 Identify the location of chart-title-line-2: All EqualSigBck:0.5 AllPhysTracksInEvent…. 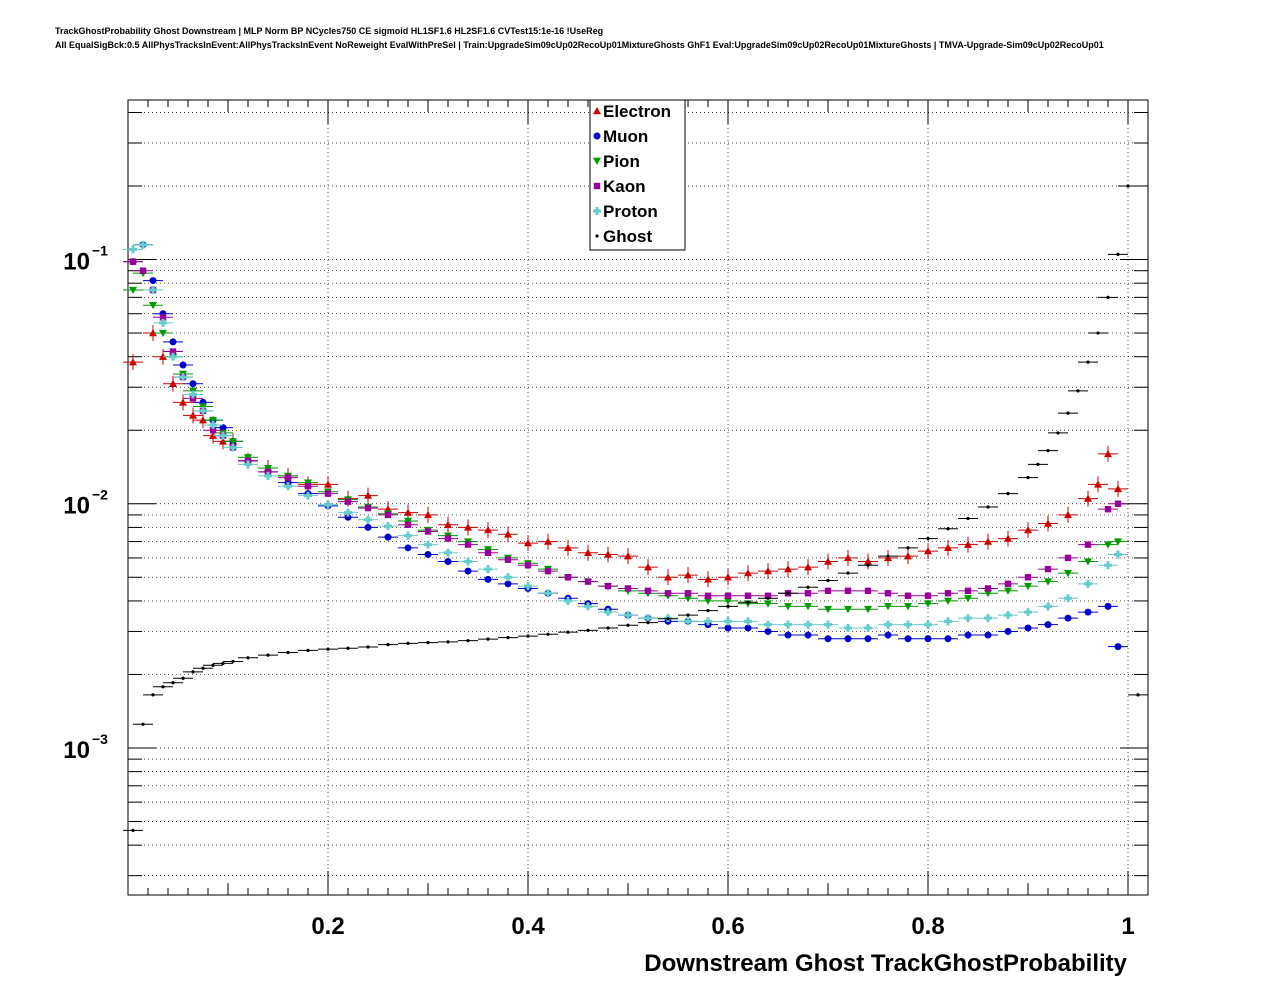
(579, 45).